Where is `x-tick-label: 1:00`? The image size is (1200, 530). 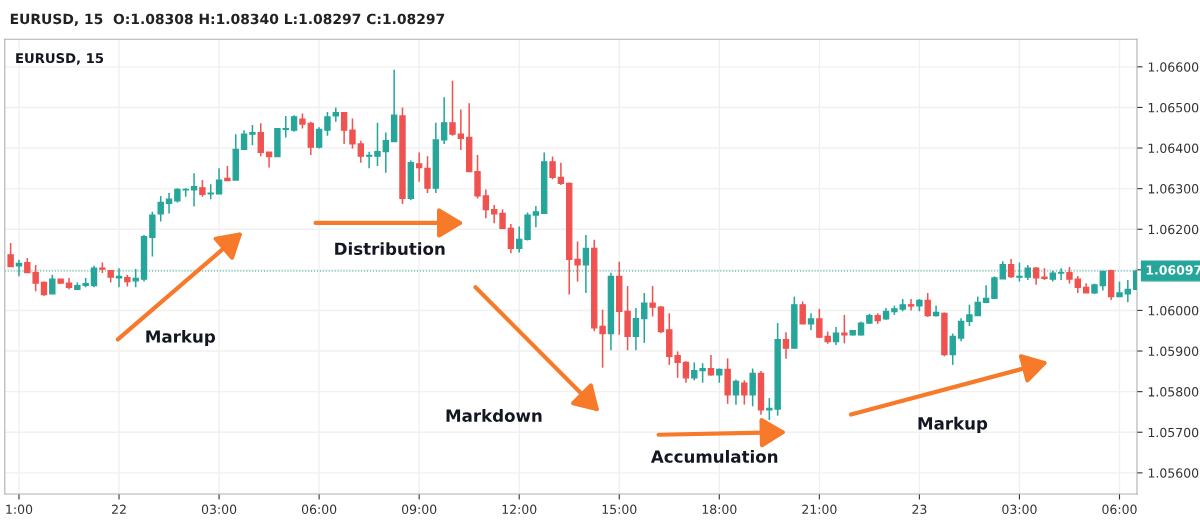
x-tick-label: 1:00 is located at coordinates (19, 509).